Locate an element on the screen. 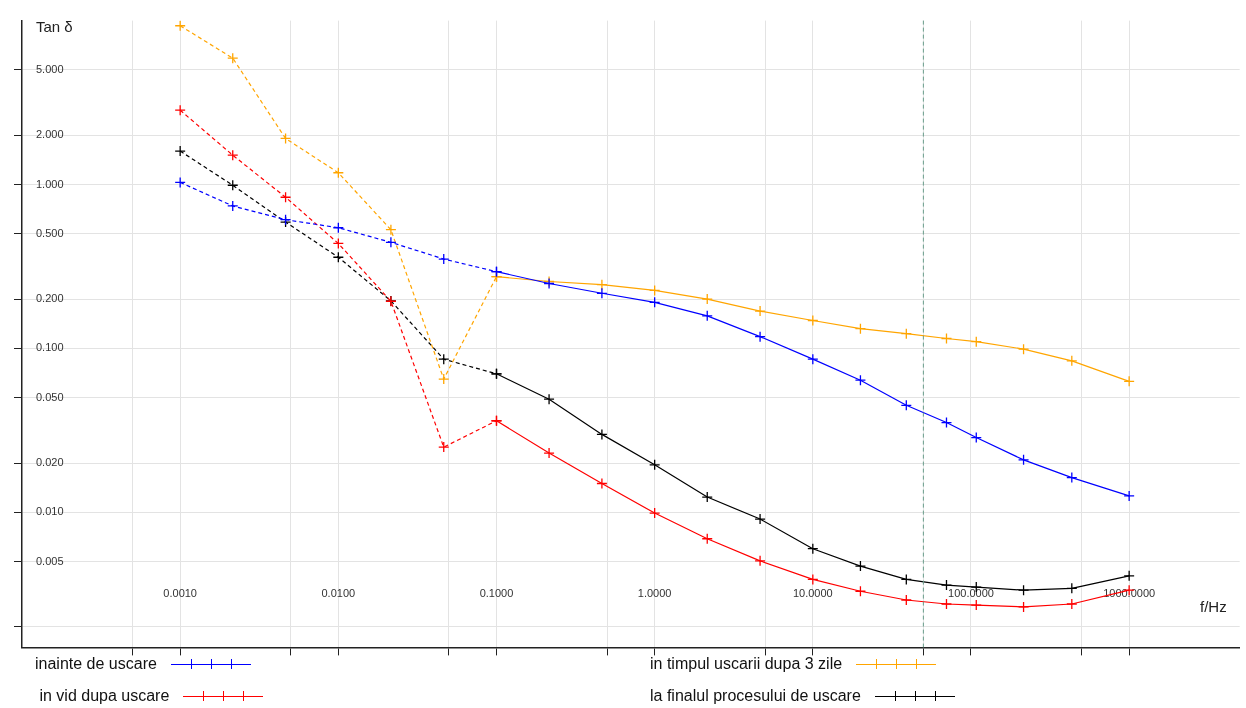 The width and height of the screenshot is (1246, 708). y-tick-label: 1.000 is located at coordinates (50, 183).